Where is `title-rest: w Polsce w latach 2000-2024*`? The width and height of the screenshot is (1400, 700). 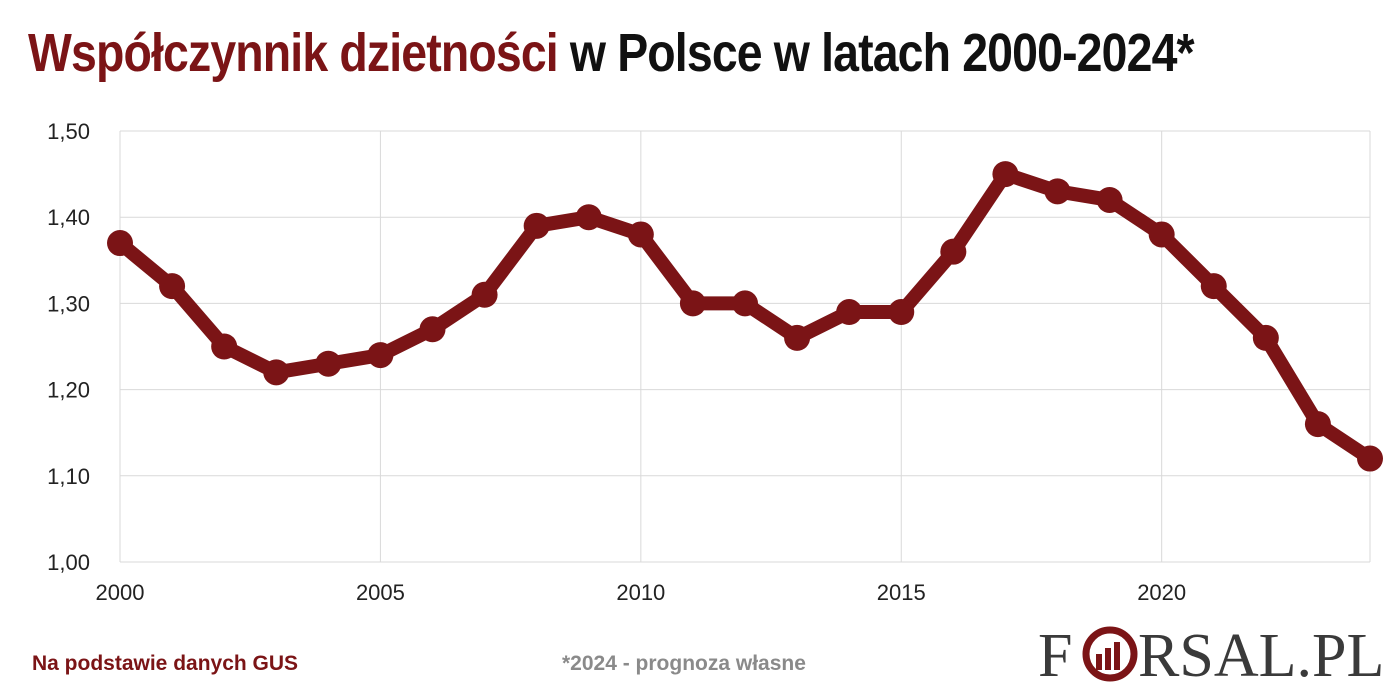
title-rest: w Polsce w latach 2000-2024* is located at coordinates (876, 53).